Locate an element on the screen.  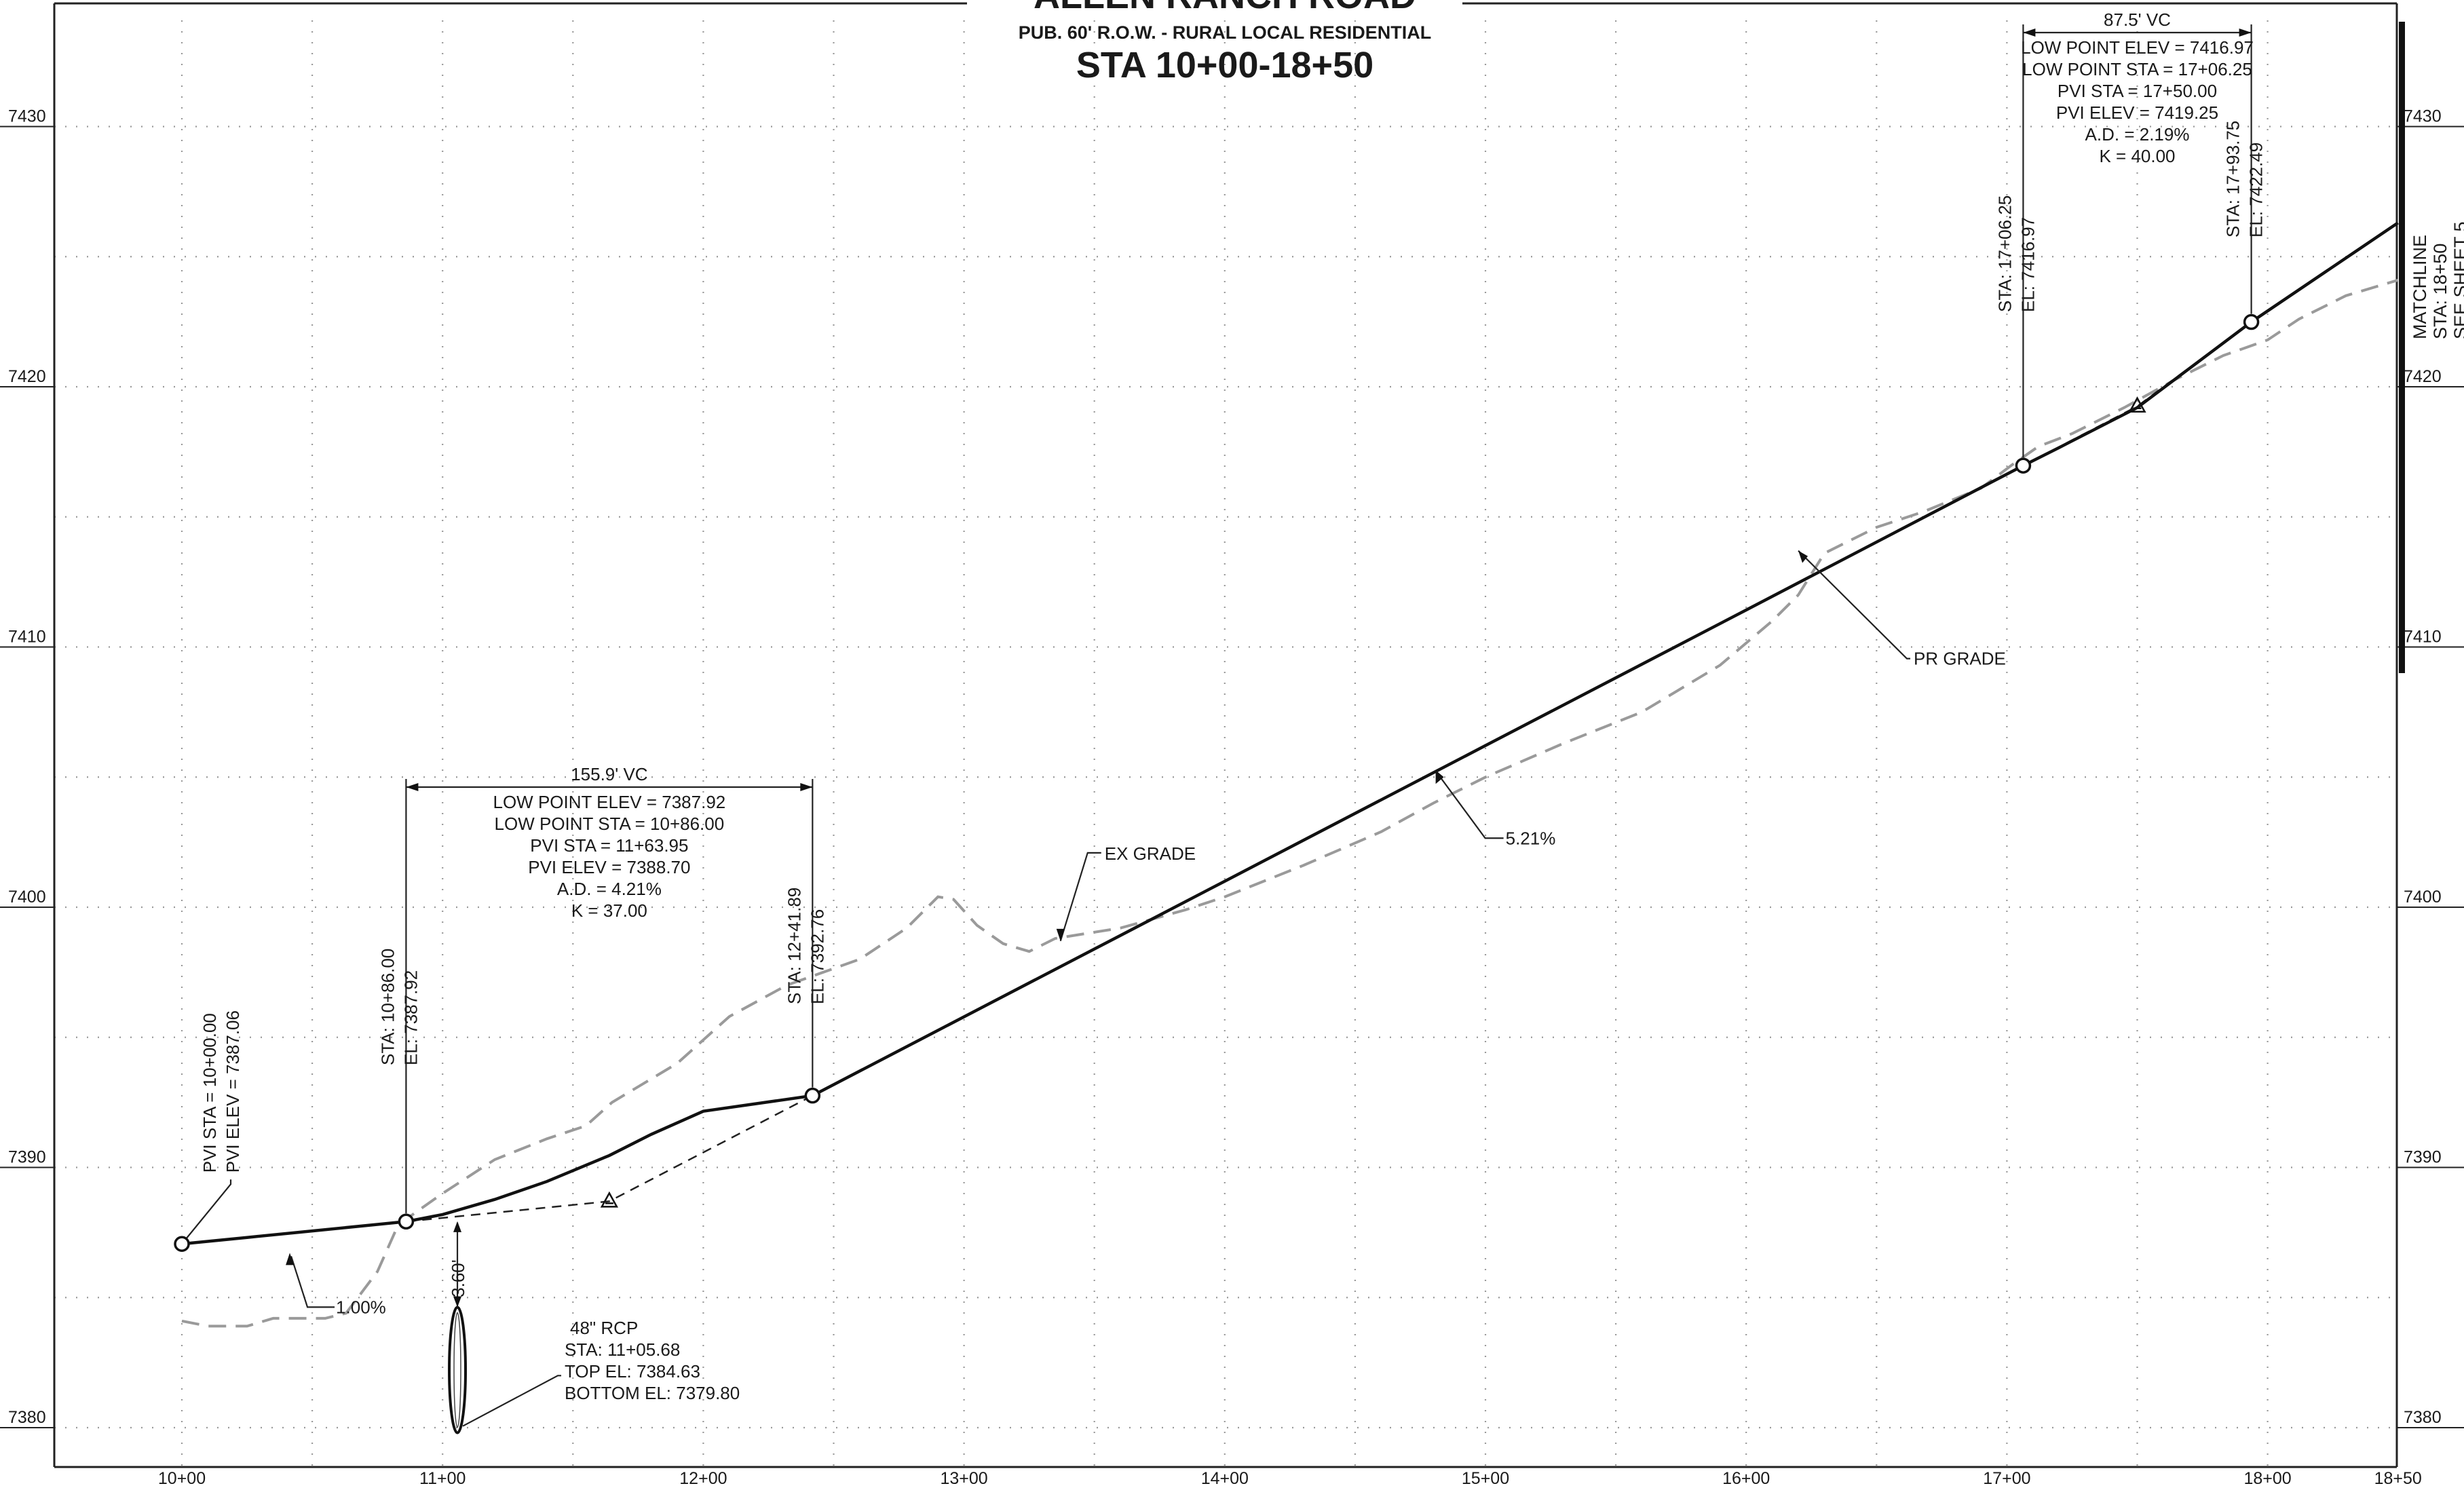
station-tick-label: 16+00 is located at coordinates (1746, 1477).